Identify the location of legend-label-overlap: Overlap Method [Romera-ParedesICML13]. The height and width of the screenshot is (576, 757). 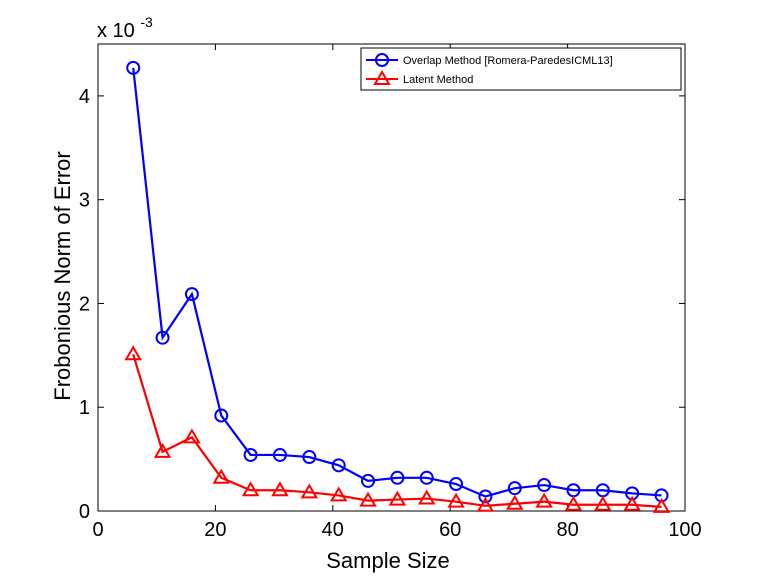
(508, 61).